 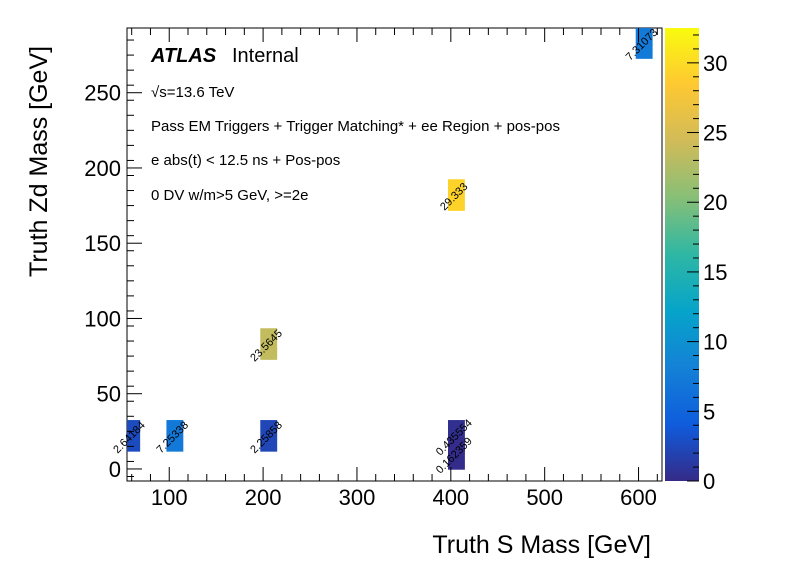 What do you see at coordinates (450, 497) in the screenshot?
I see `x-tick-label: 400` at bounding box center [450, 497].